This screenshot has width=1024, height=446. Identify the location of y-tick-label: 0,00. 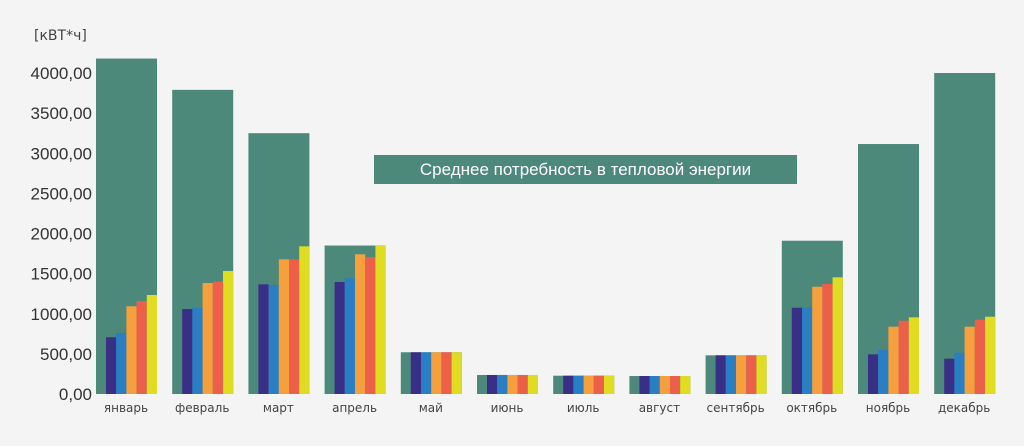
(75, 394).